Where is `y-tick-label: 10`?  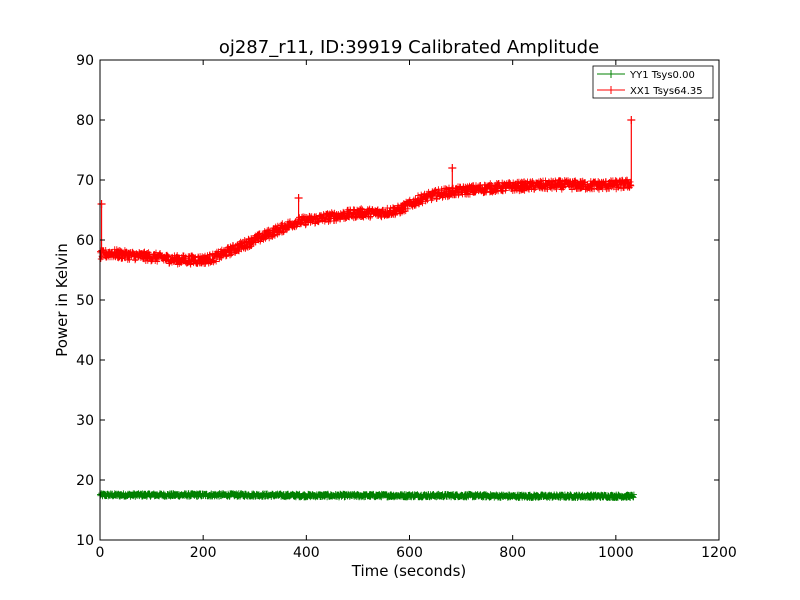 y-tick-label: 10 is located at coordinates (85, 541).